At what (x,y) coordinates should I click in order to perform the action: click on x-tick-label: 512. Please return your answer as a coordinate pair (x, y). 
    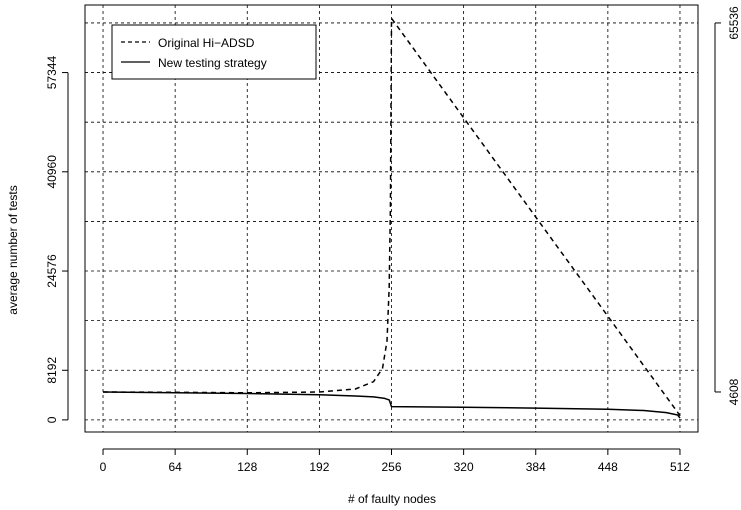
    Looking at the image, I should click on (680, 467).